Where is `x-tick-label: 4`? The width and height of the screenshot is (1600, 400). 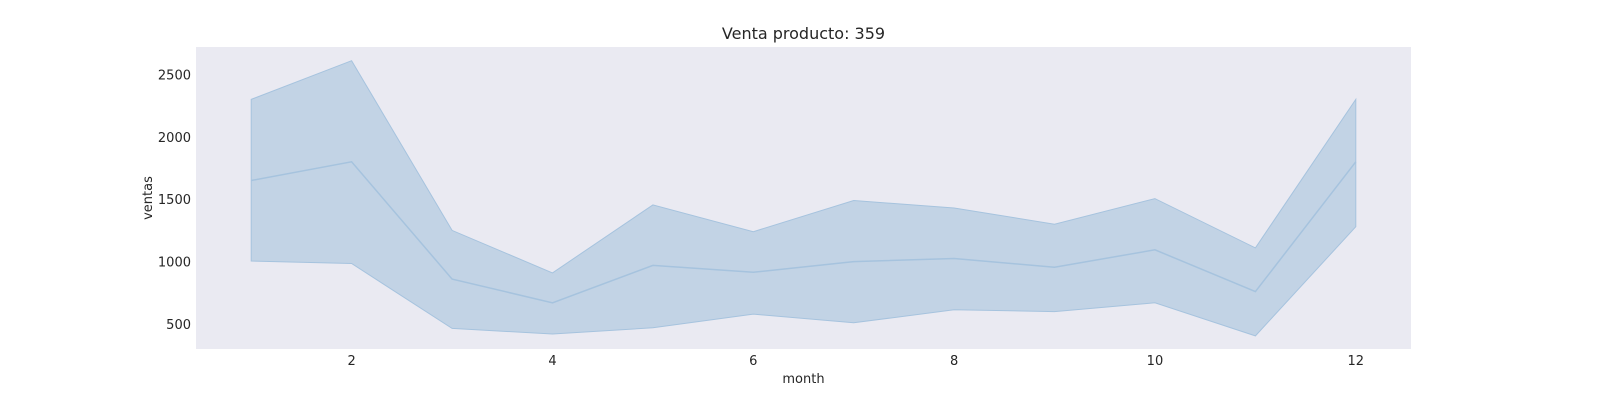
x-tick-label: 4 is located at coordinates (552, 361).